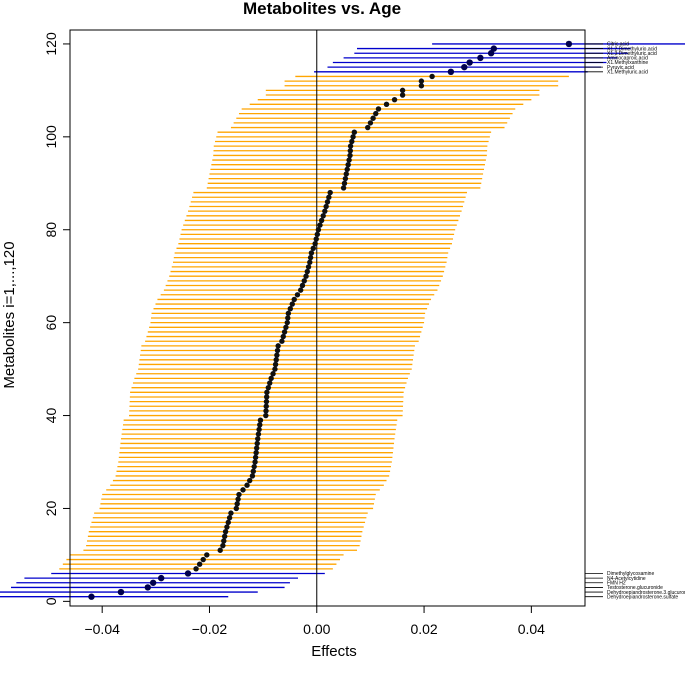 Image resolution: width=685 pixels, height=685 pixels. What do you see at coordinates (334, 651) in the screenshot?
I see `x-axis-label: Effects` at bounding box center [334, 651].